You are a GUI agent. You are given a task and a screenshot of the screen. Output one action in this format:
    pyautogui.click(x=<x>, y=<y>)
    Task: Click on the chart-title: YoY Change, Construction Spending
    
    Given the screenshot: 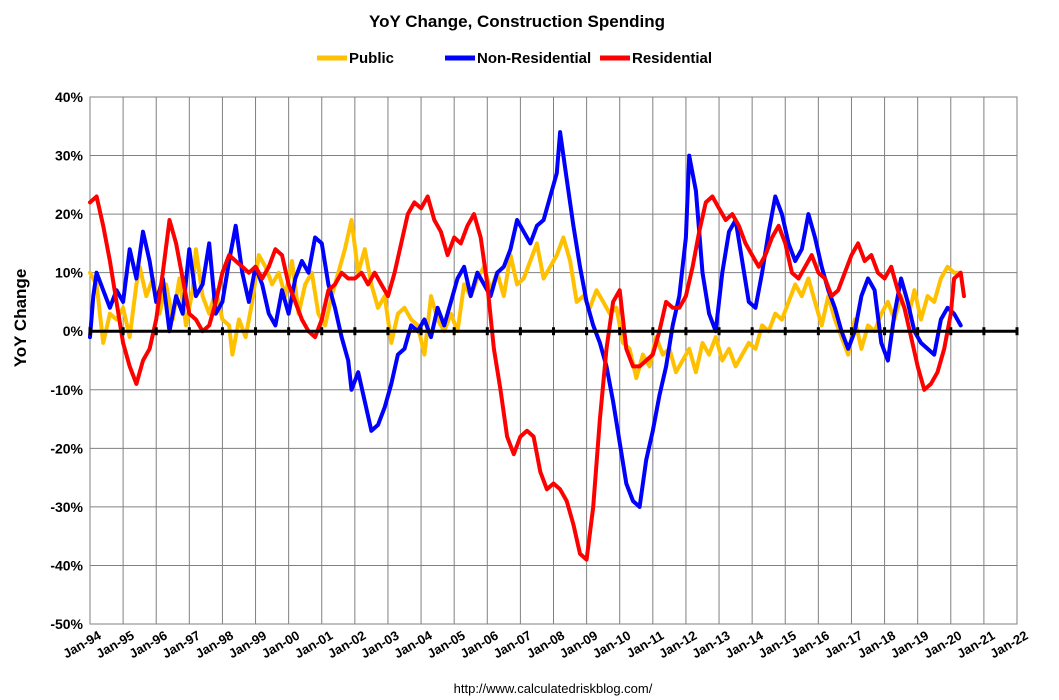 What is the action you would take?
    pyautogui.click(x=517, y=21)
    